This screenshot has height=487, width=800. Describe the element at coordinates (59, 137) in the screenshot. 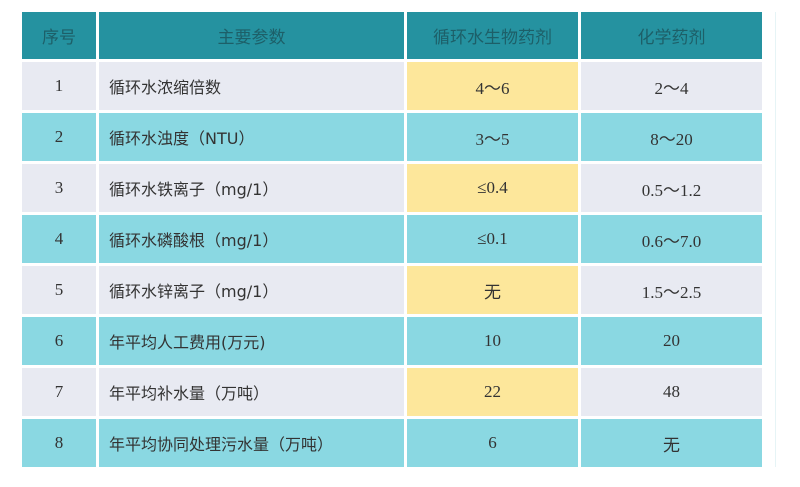

I see `cell-no: 2` at that location.